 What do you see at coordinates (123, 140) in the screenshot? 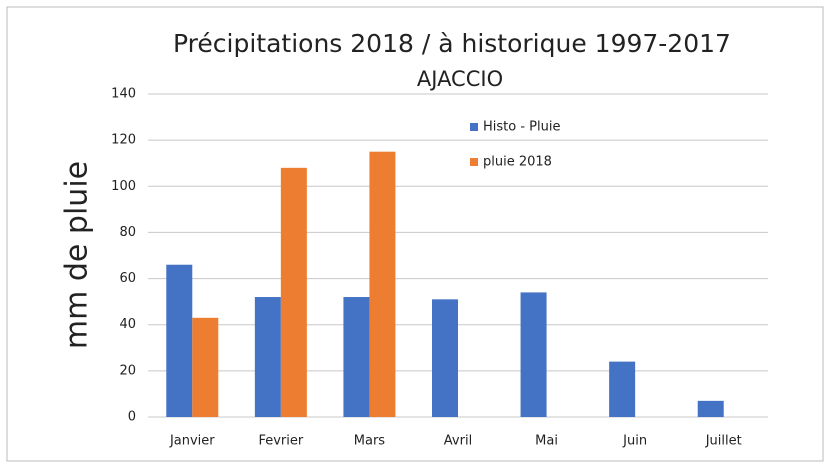
I see `y-tick-label: 120` at bounding box center [123, 140].